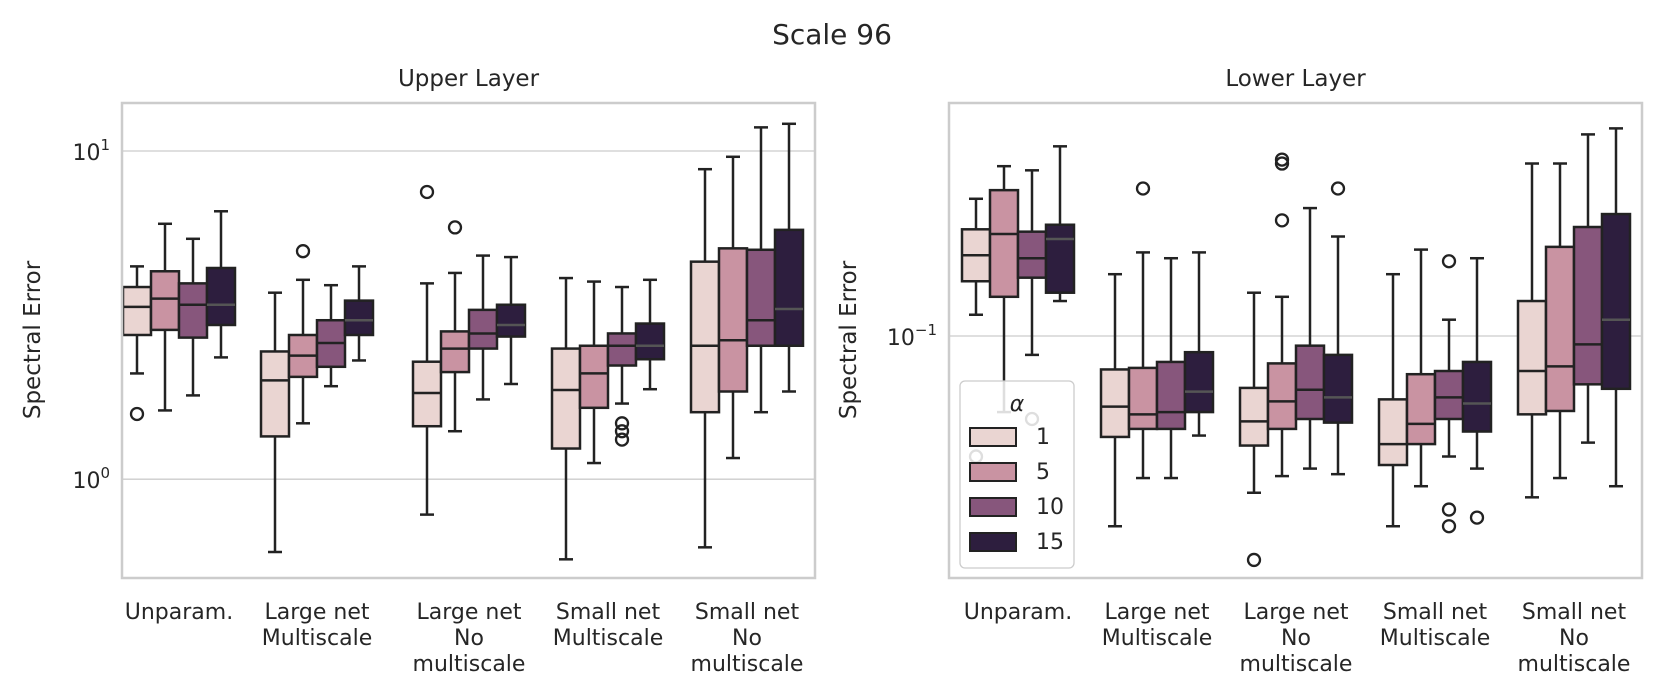 The image size is (1662, 698). What do you see at coordinates (91, 151) in the screenshot?
I see `y-tick-label: 101` at bounding box center [91, 151].